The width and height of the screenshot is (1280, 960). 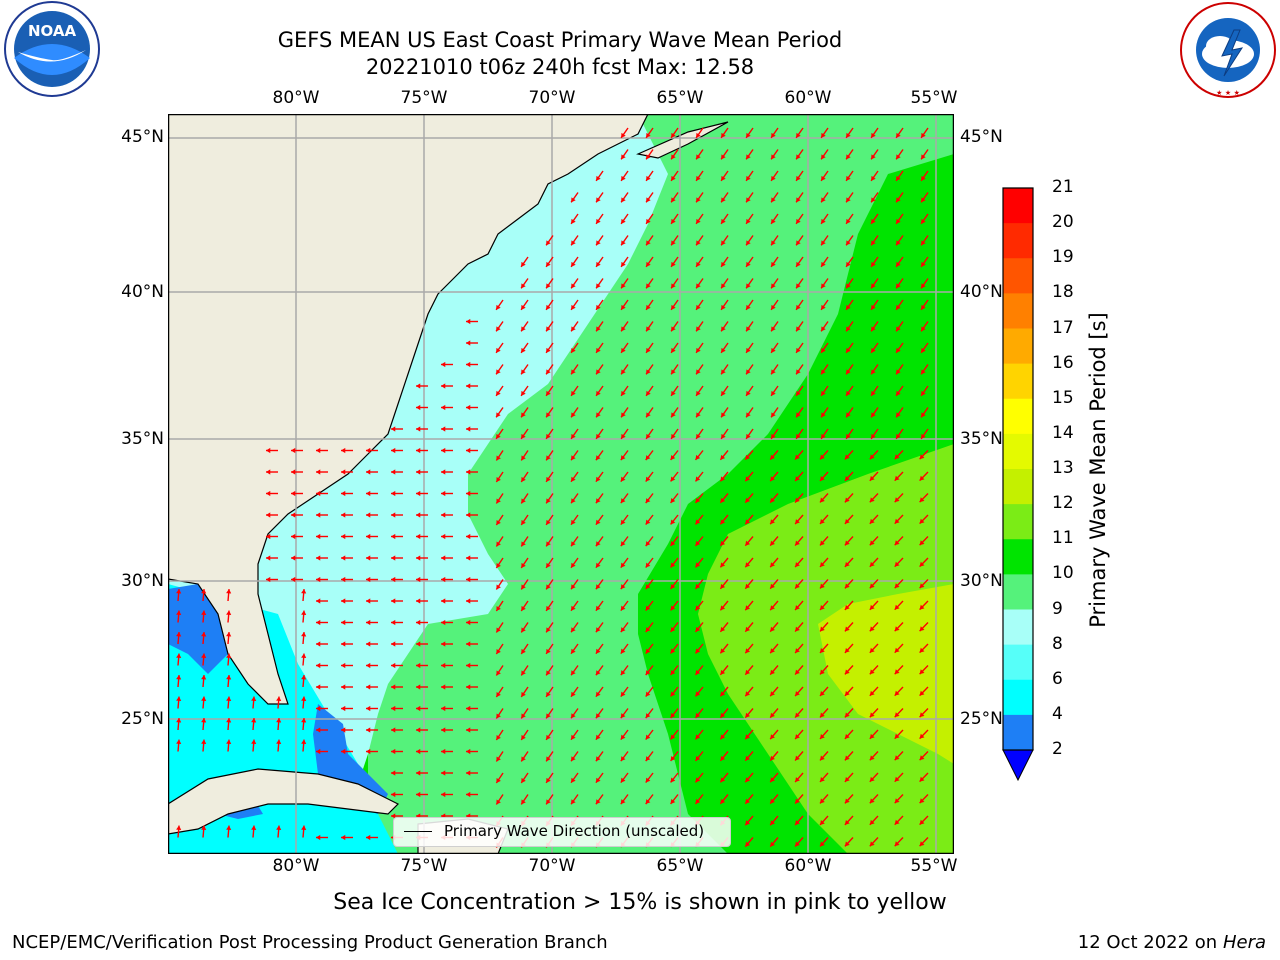 I want to click on colorbar-tick-label: 11, so click(x=1063, y=538).